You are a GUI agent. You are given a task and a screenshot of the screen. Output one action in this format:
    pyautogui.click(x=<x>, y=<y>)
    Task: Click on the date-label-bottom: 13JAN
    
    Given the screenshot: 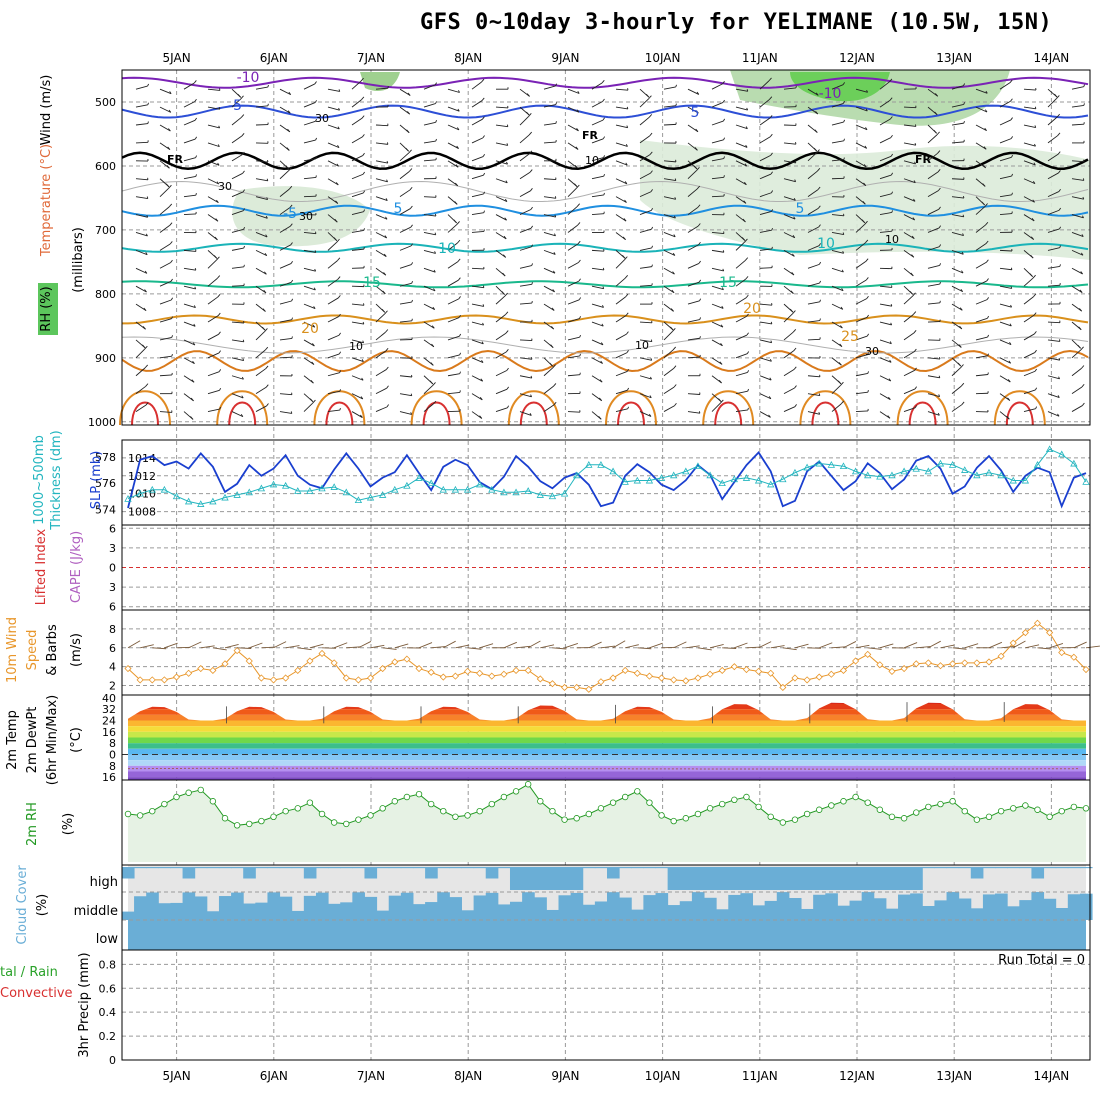 What is the action you would take?
    pyautogui.click(x=954, y=1076)
    